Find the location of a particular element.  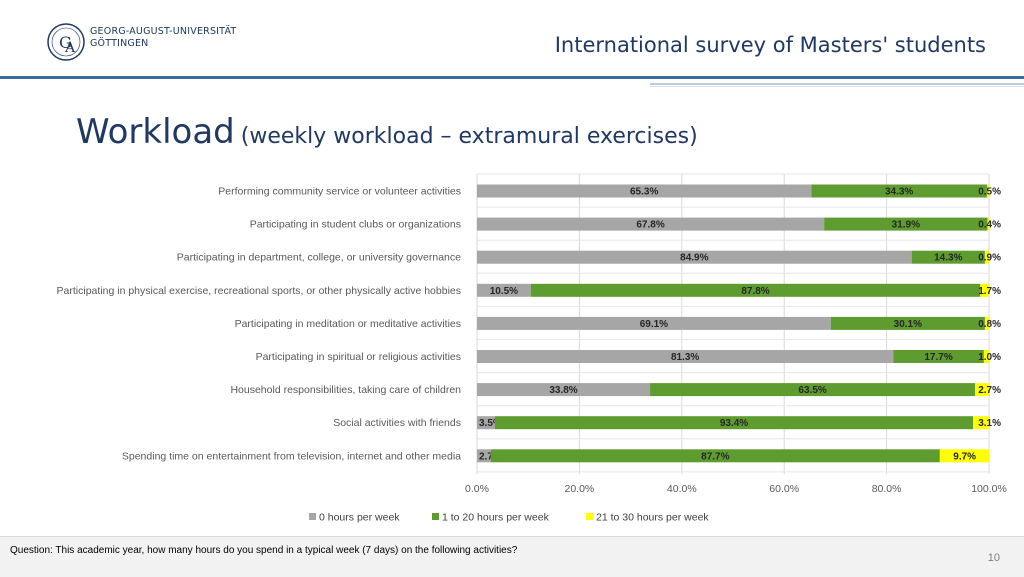

university-name: GEORG-AUGUST-UNIVERSITÄT GÖTTINGEN is located at coordinates (163, 38).